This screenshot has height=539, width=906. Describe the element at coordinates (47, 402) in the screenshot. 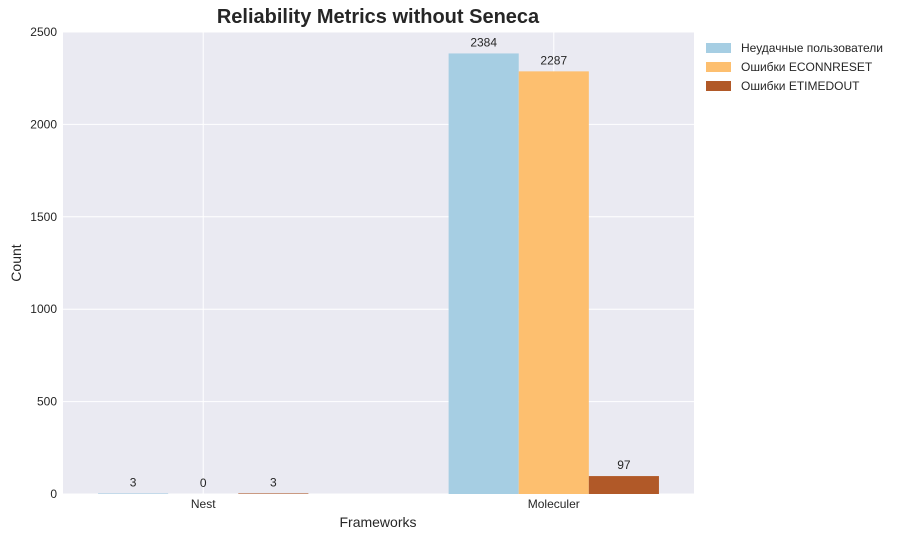

I see `y-tick-label: 500` at that location.